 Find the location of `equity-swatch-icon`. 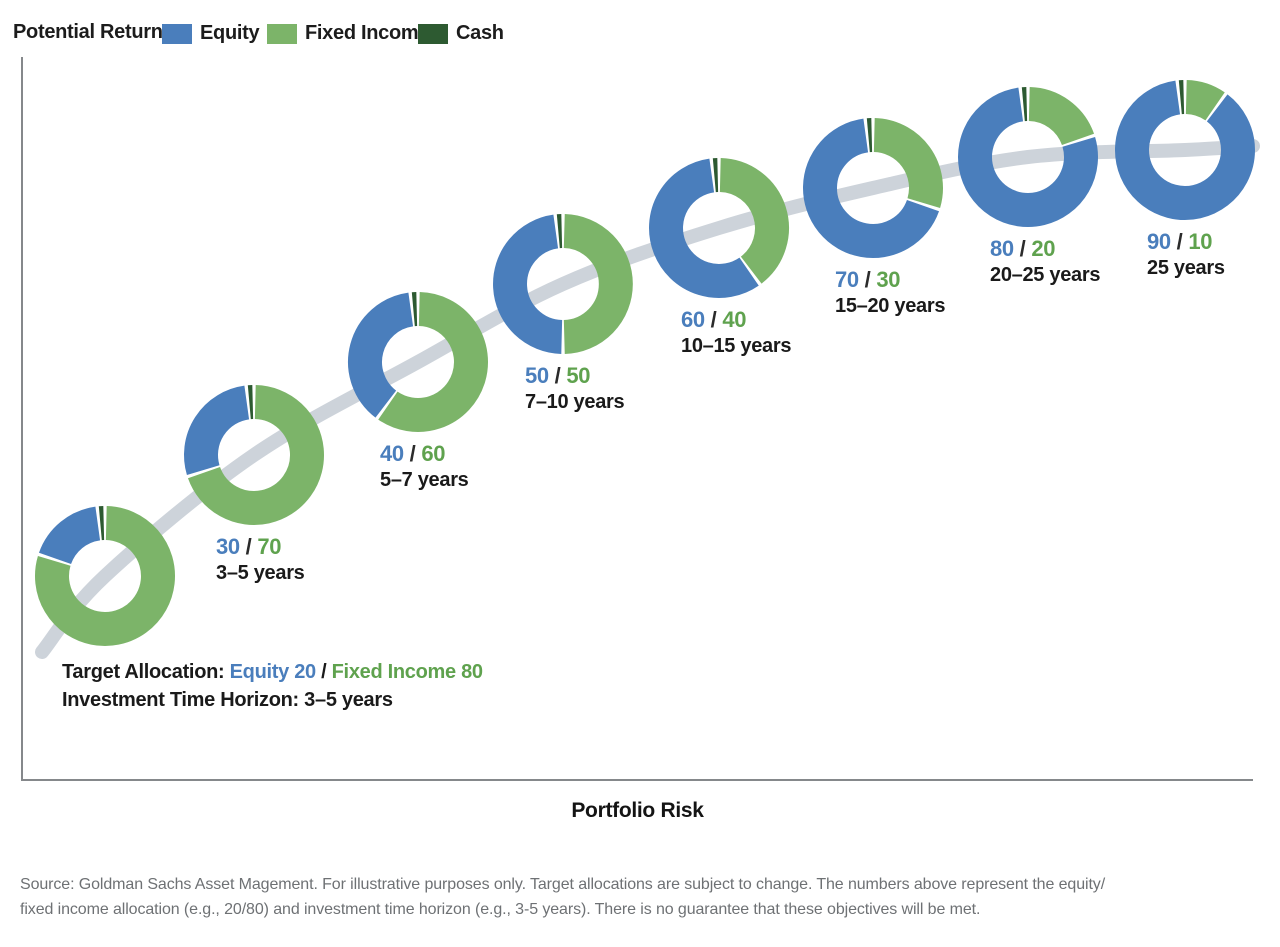

equity-swatch-icon is located at coordinates (177, 33).